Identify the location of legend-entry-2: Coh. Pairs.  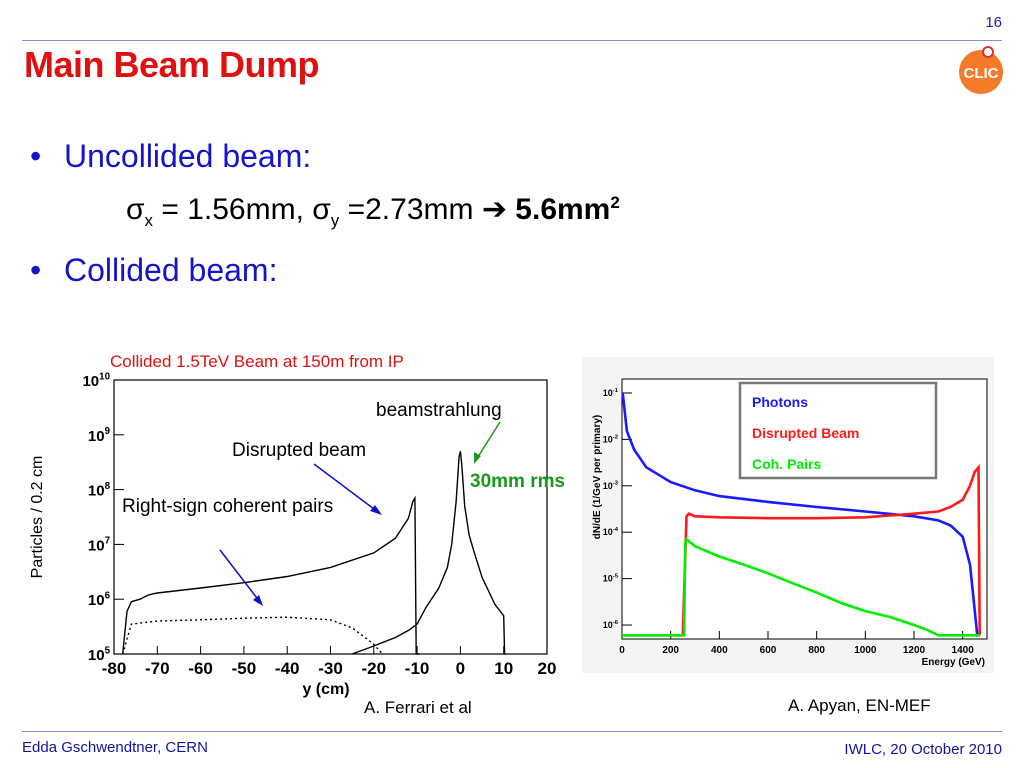
(786, 464).